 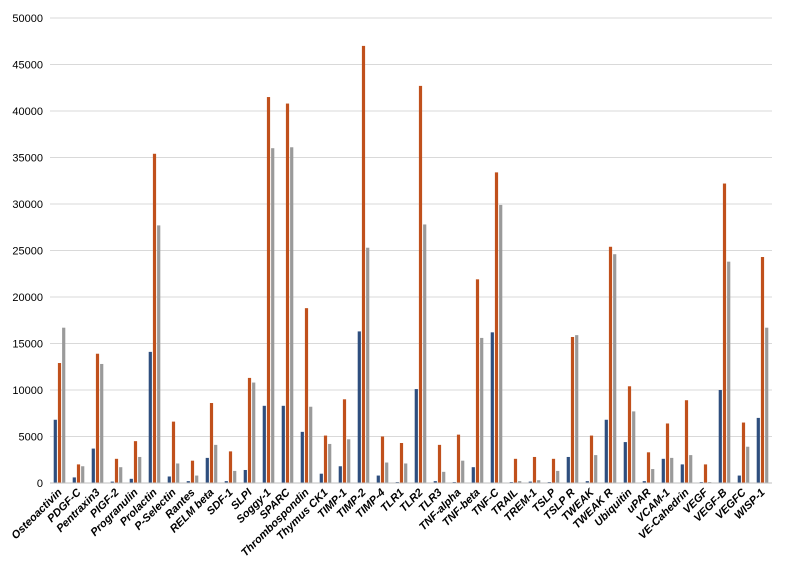 What do you see at coordinates (27, 159) in the screenshot?
I see `y-tick-label: 35000` at bounding box center [27, 159].